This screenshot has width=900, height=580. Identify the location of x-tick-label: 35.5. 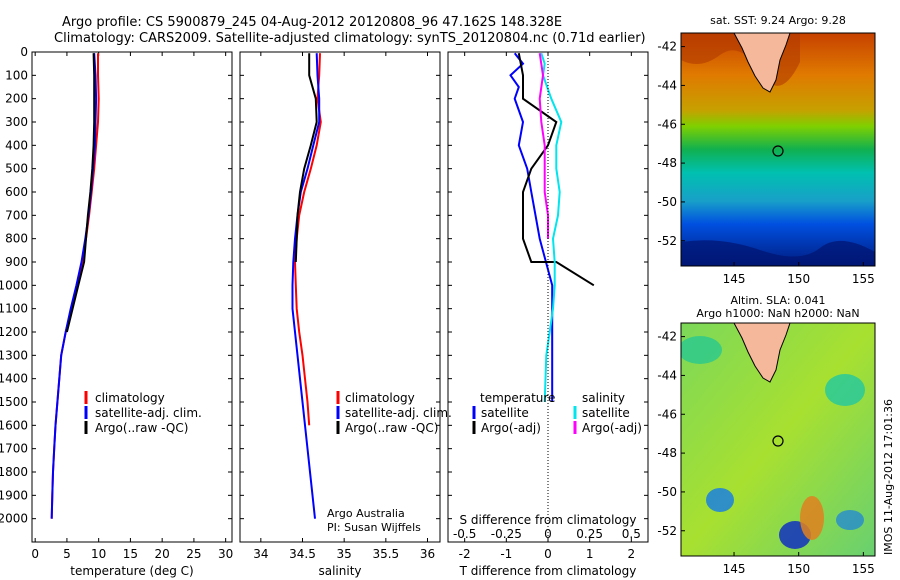
(385, 554).